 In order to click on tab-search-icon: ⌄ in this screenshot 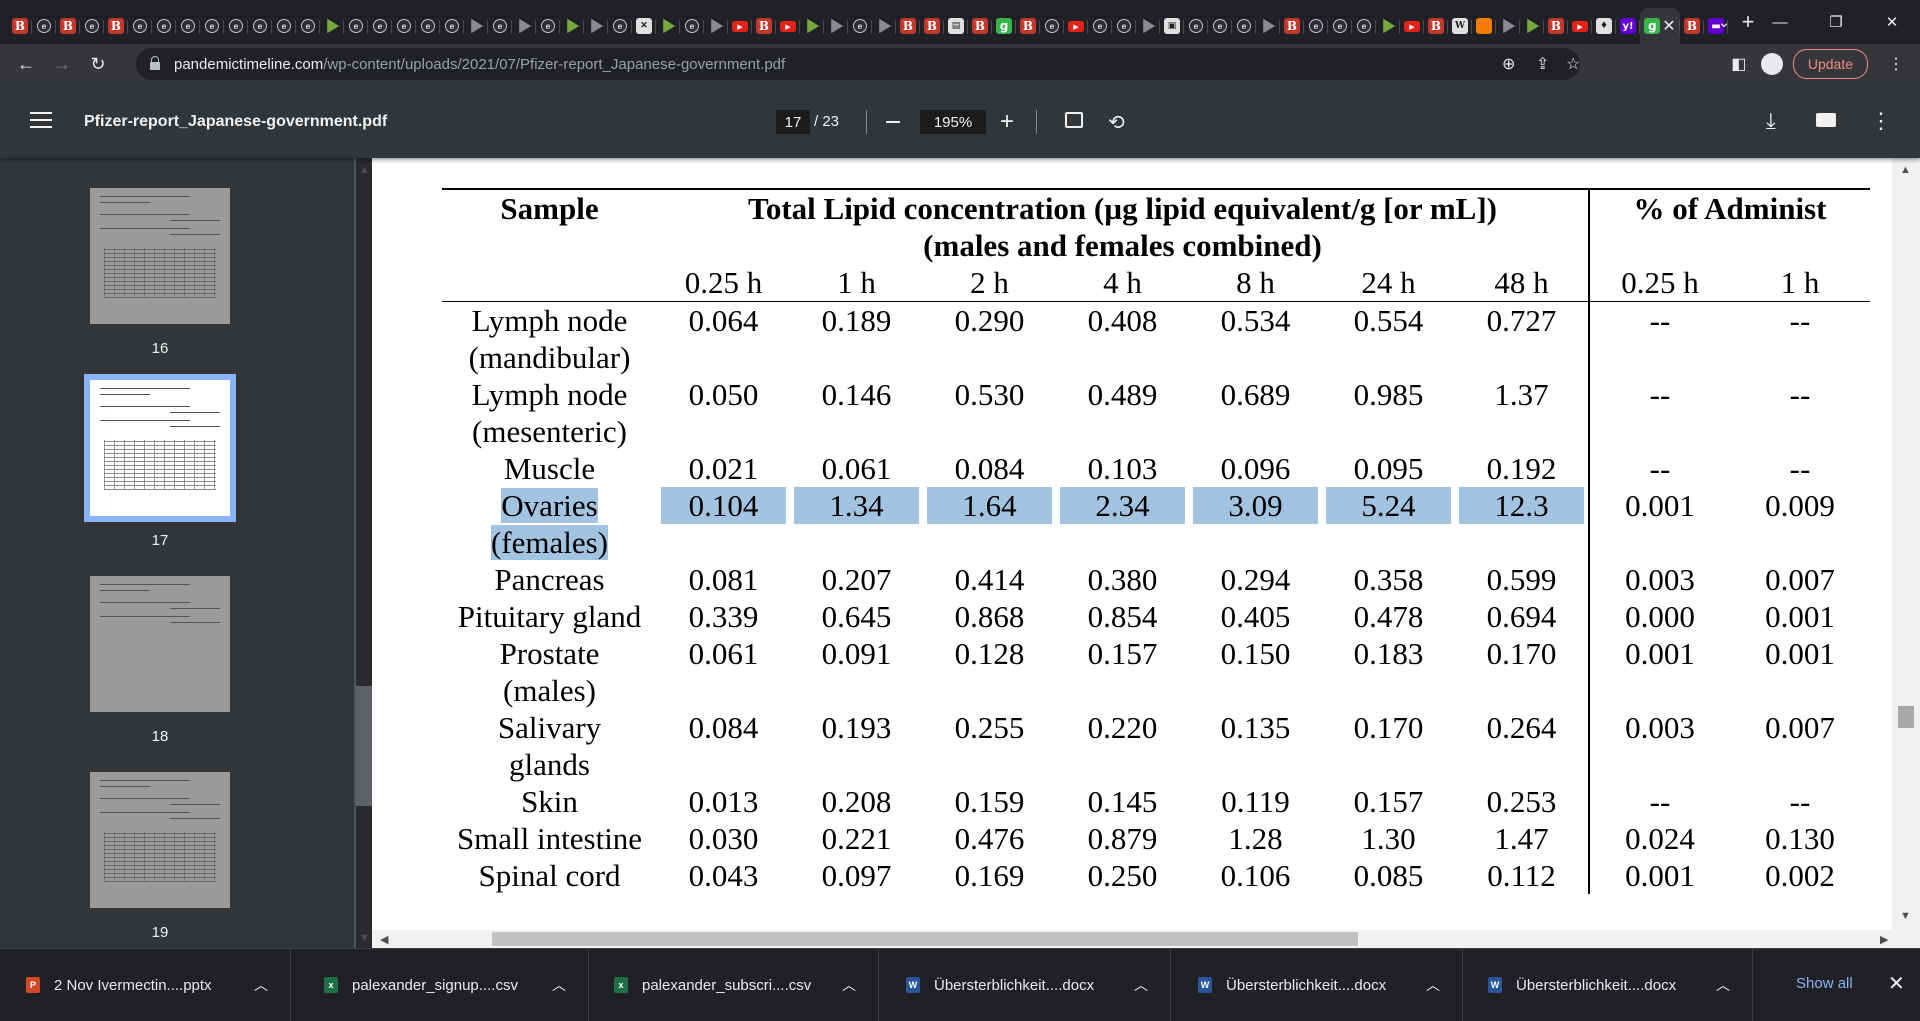, I will do `click(1724, 22)`.